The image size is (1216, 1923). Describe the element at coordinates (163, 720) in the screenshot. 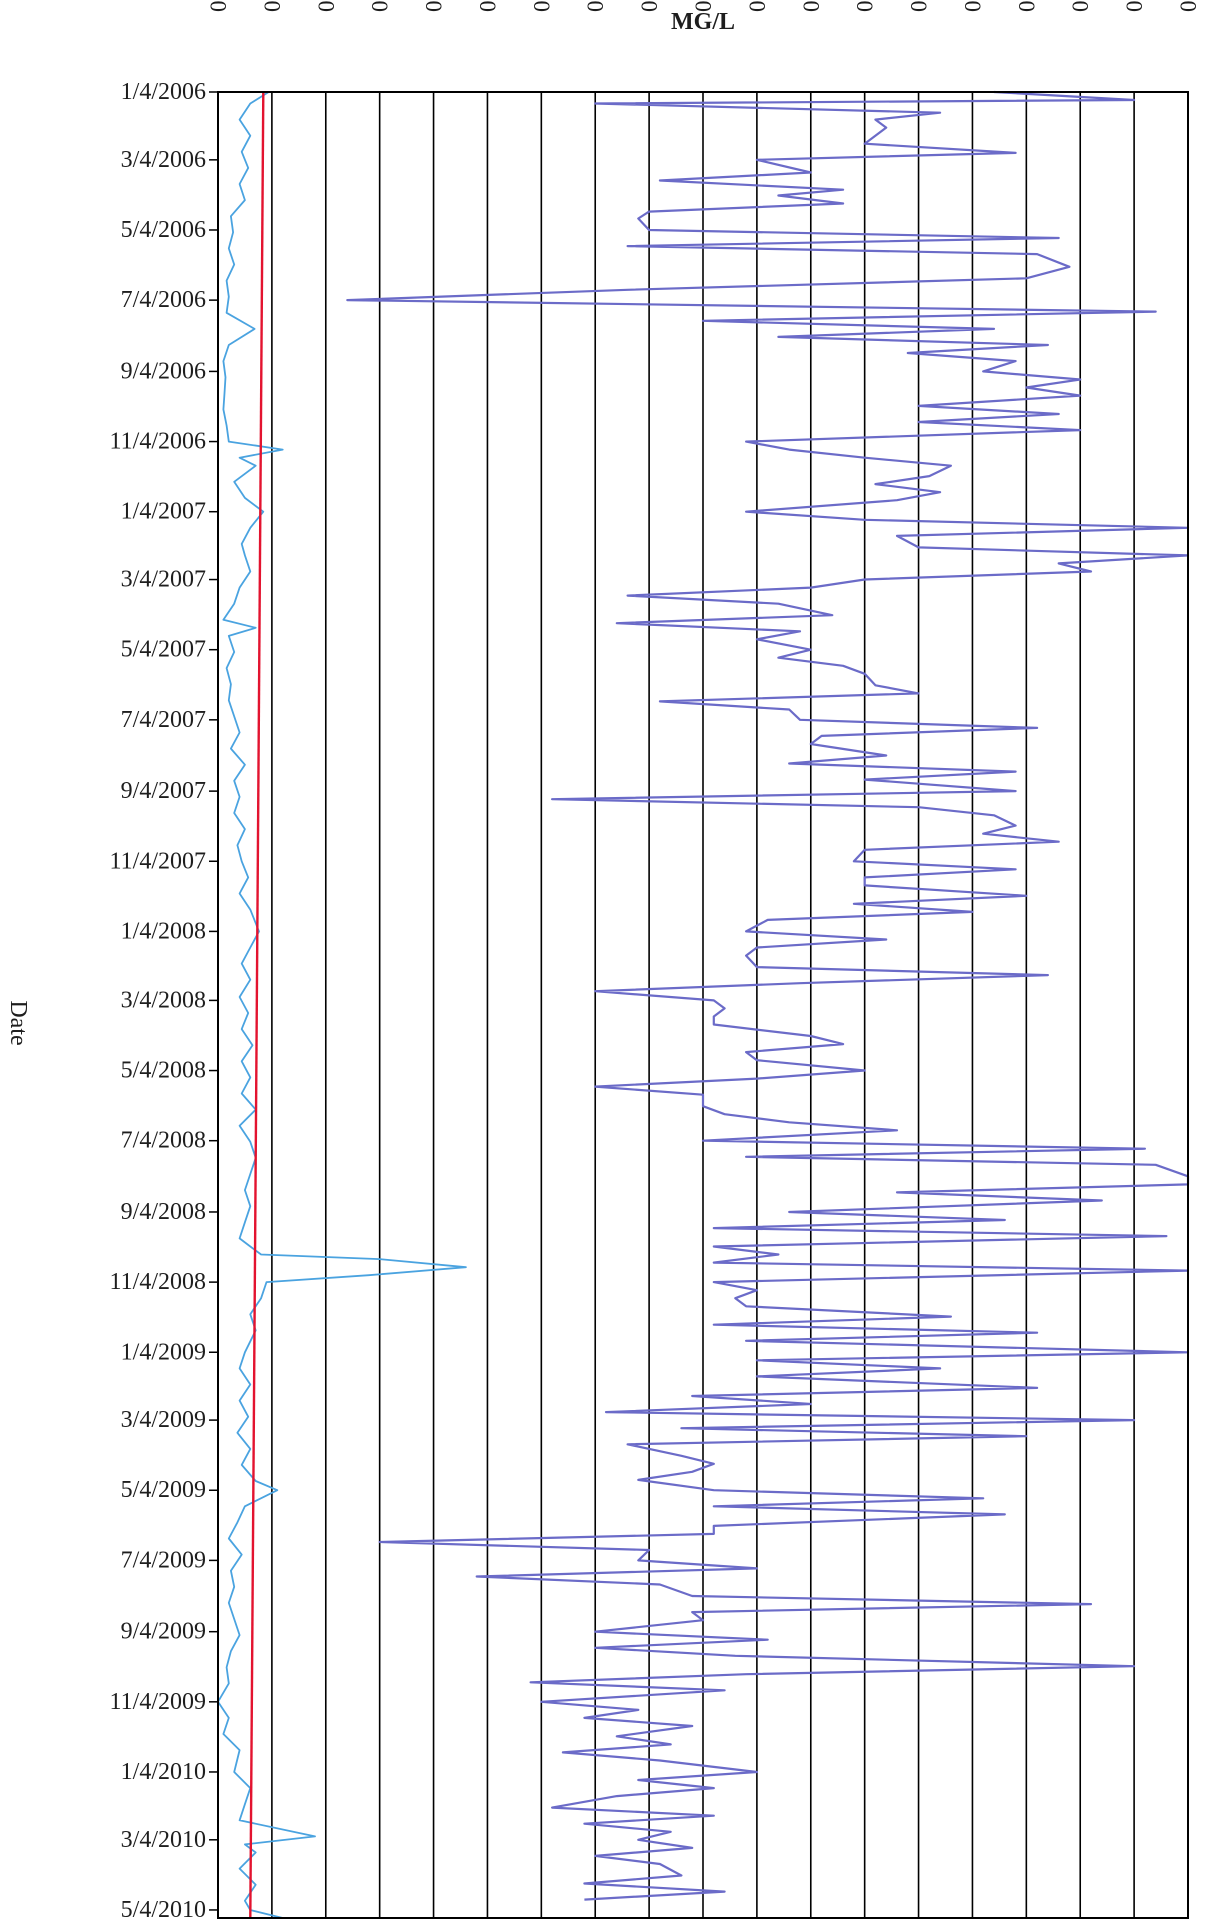

I see `date-tick-label: 7/4/2007` at that location.